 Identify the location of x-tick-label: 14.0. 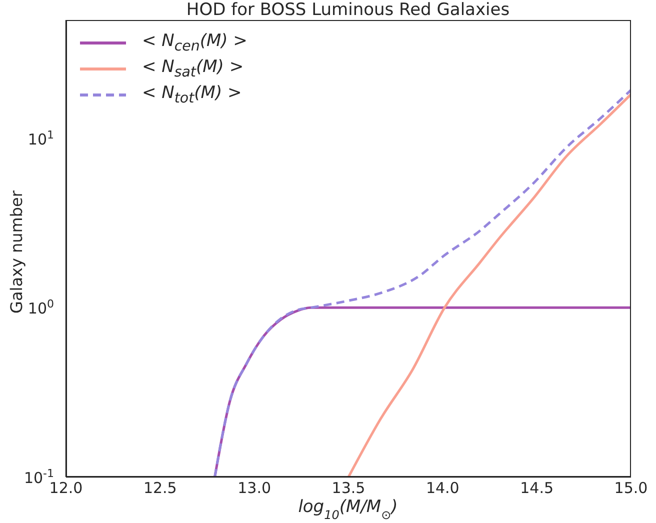
(443, 488).